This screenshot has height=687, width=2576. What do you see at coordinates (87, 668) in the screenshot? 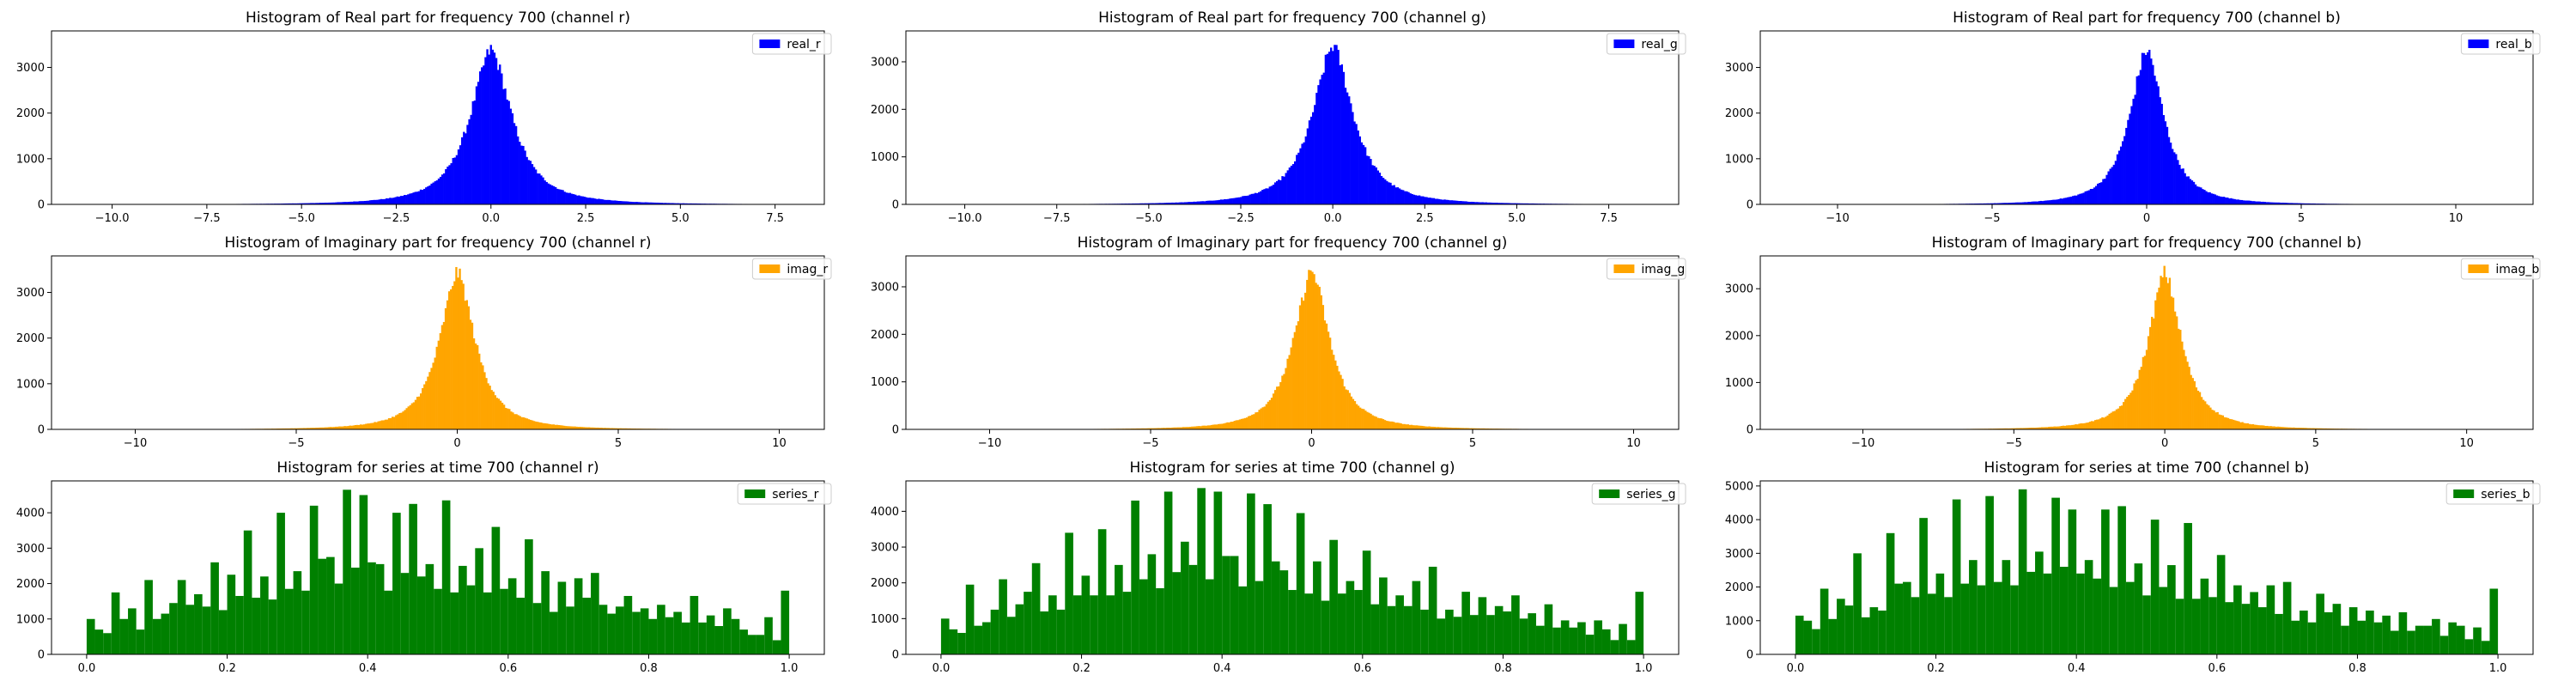
I see `x-tick-label: 0.0` at bounding box center [87, 668].